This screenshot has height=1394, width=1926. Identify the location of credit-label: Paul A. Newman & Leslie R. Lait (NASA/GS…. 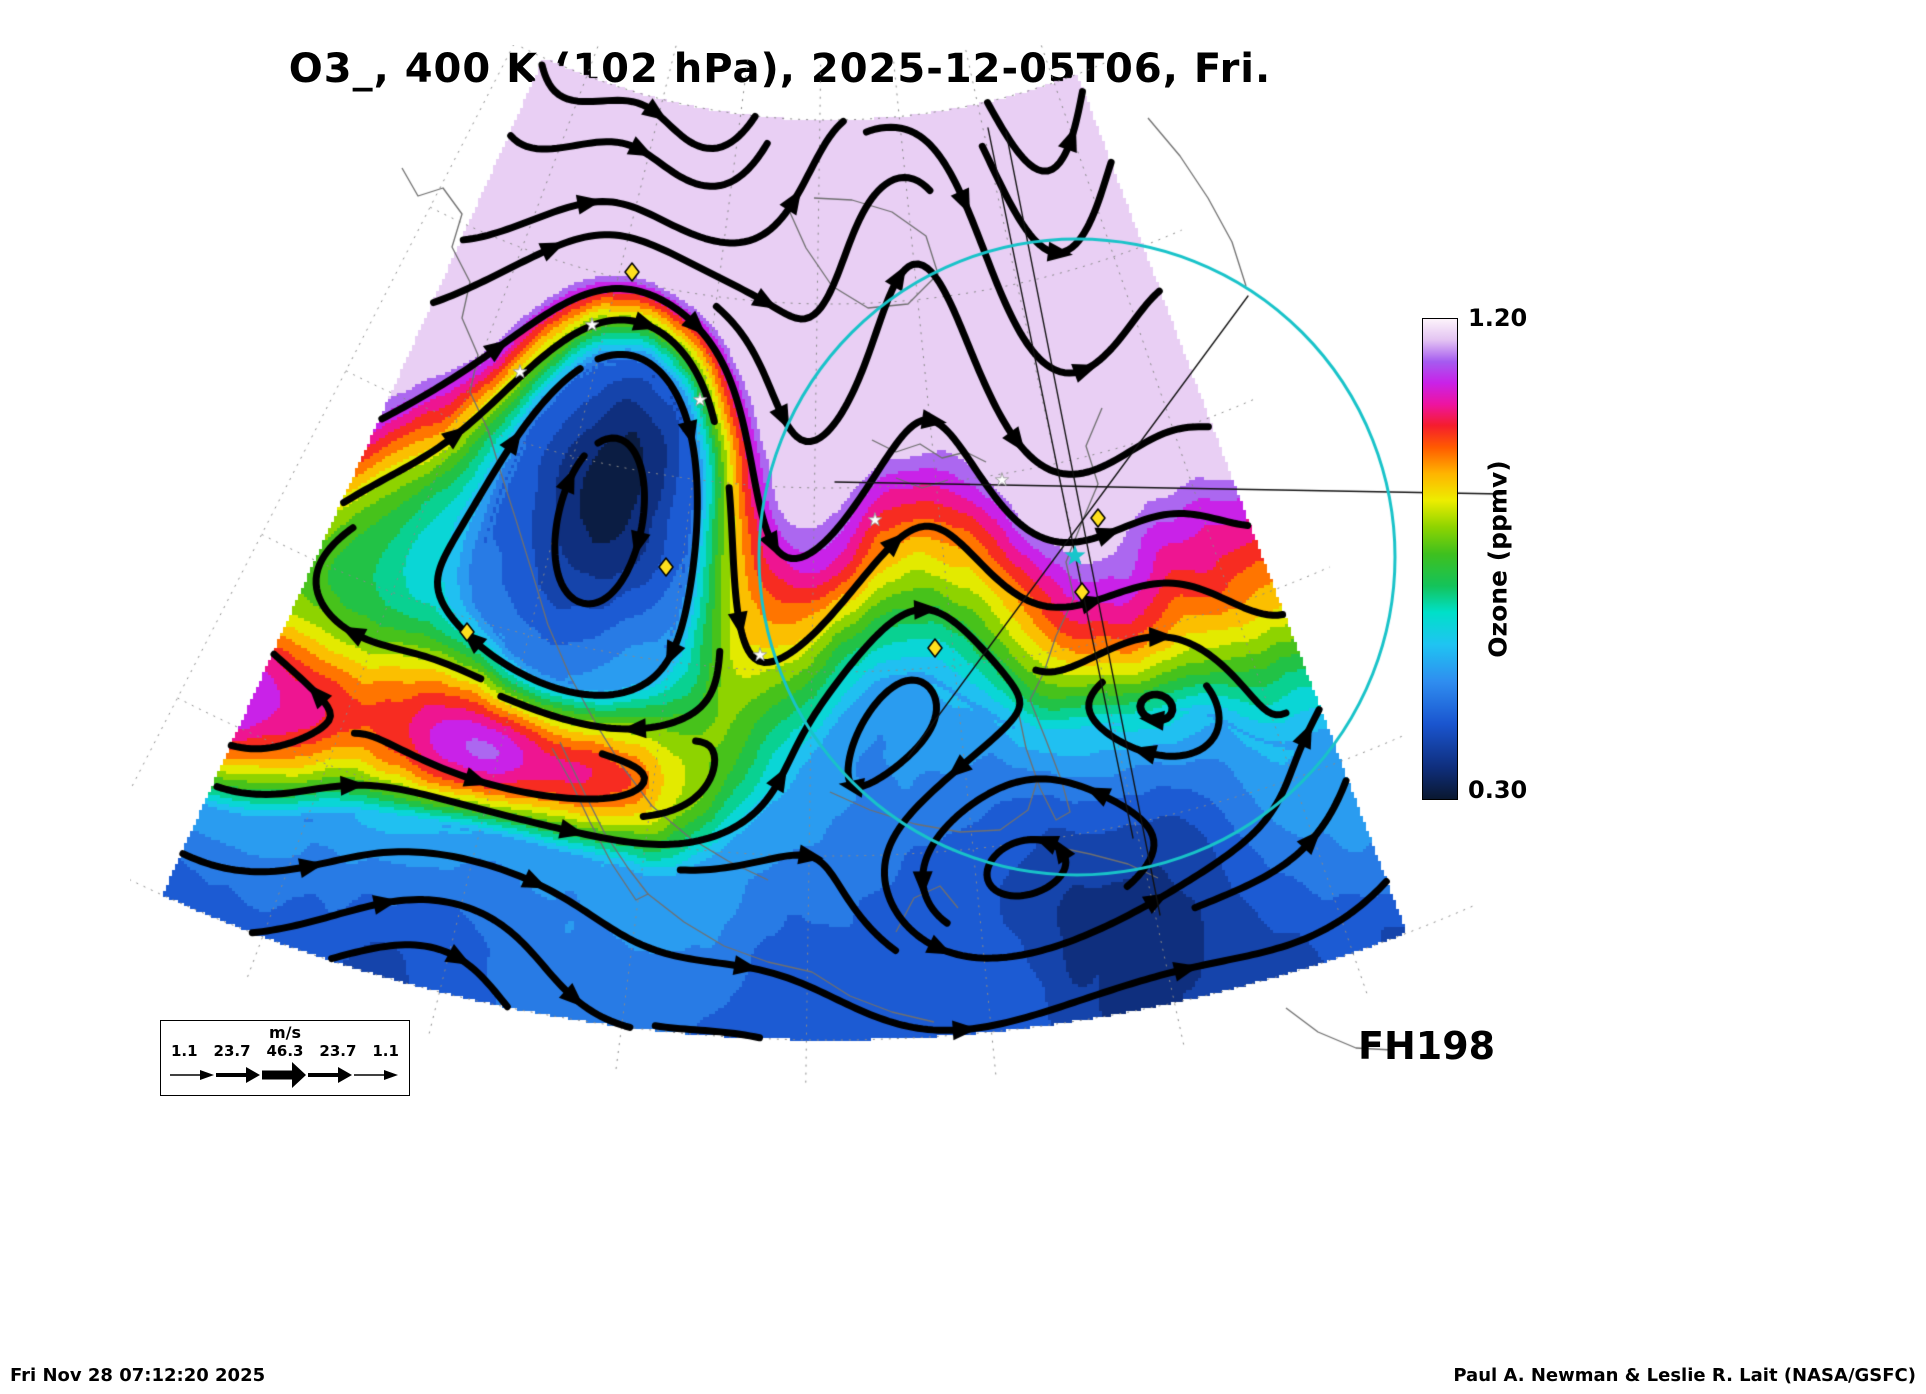
(1684, 1375).